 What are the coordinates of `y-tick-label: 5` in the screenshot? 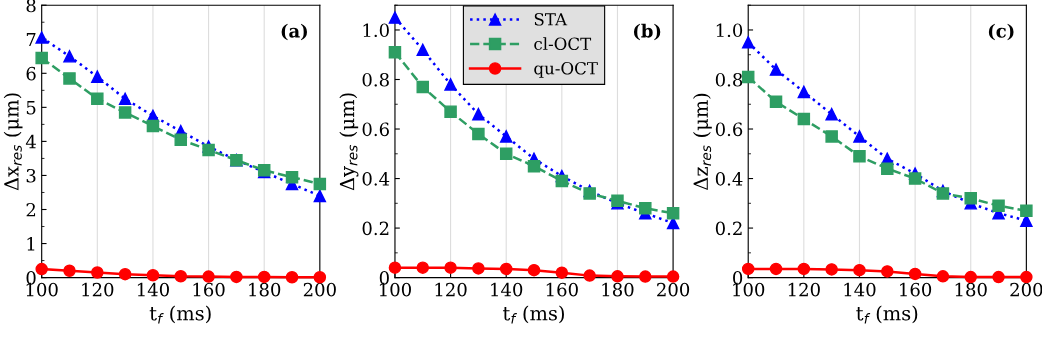 It's located at (31, 108).